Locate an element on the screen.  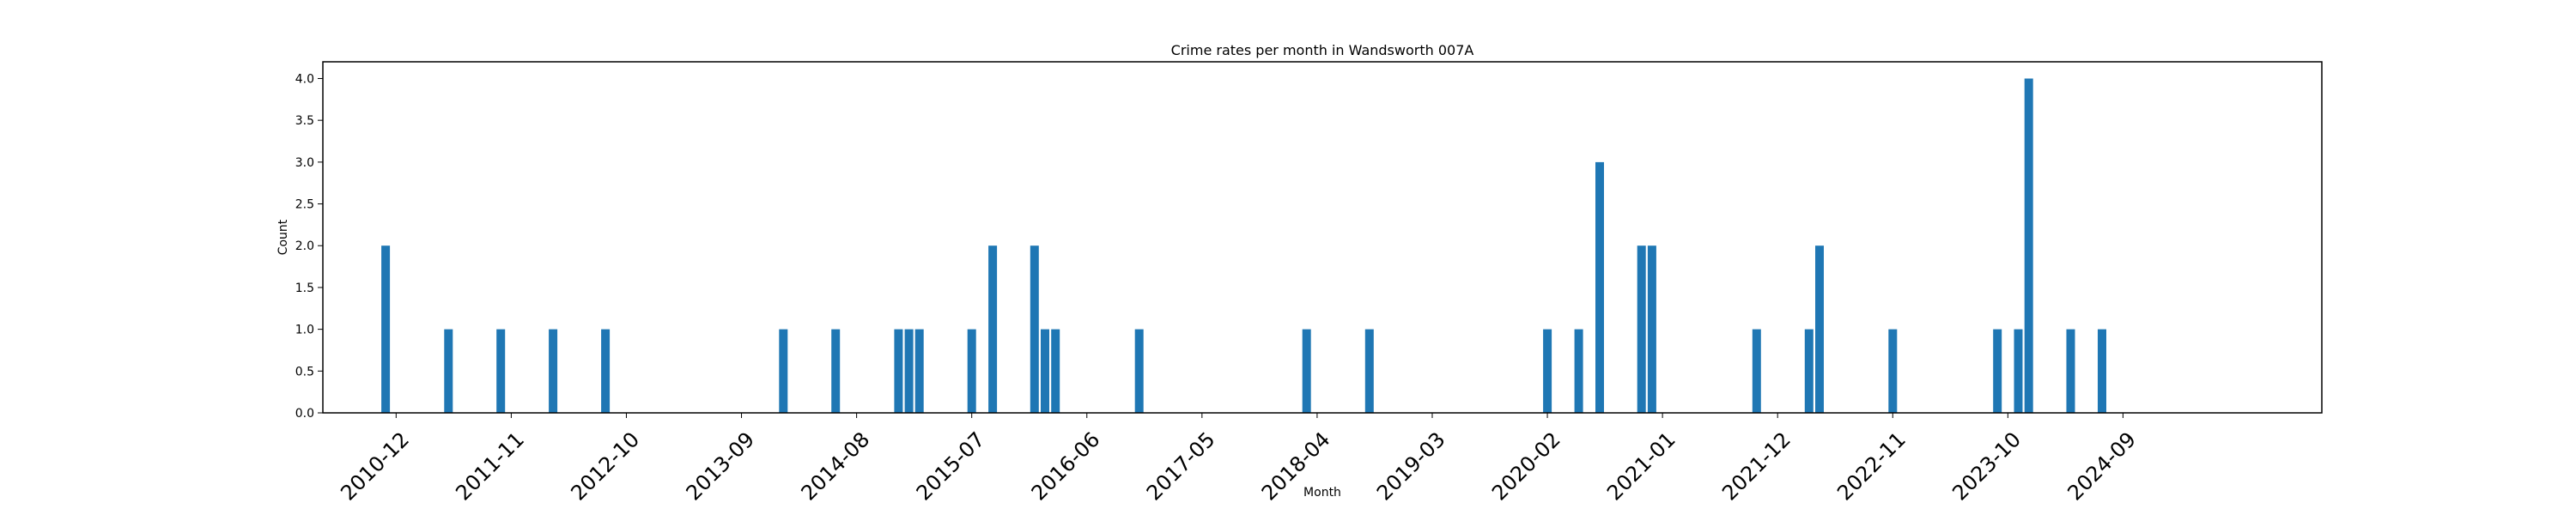
y-tick-label: 2.0 is located at coordinates (304, 246).